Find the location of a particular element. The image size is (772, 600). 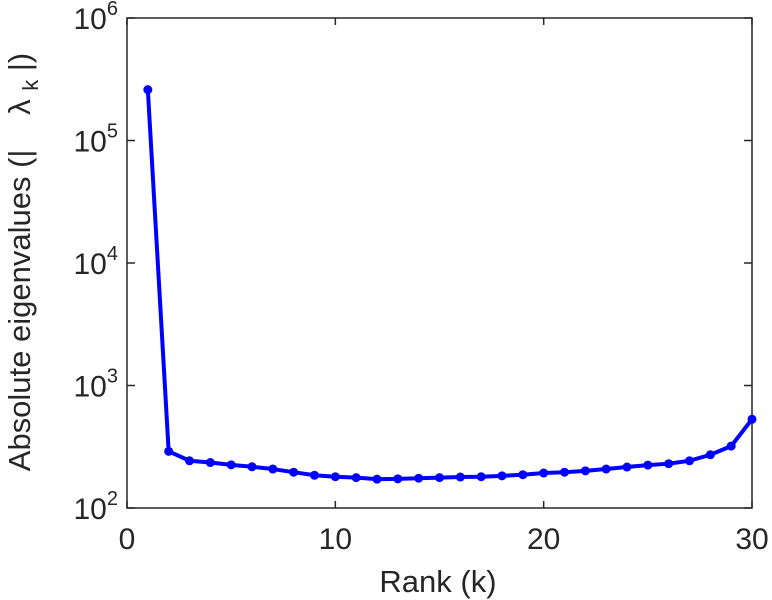

x-axis-label: Rank (k) is located at coordinates (437, 581).